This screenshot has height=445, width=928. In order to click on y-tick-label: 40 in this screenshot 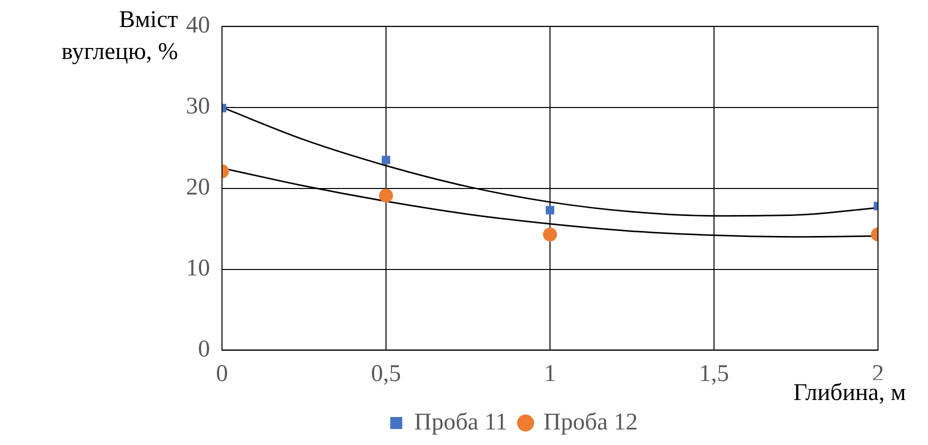, I will do `click(198, 25)`.